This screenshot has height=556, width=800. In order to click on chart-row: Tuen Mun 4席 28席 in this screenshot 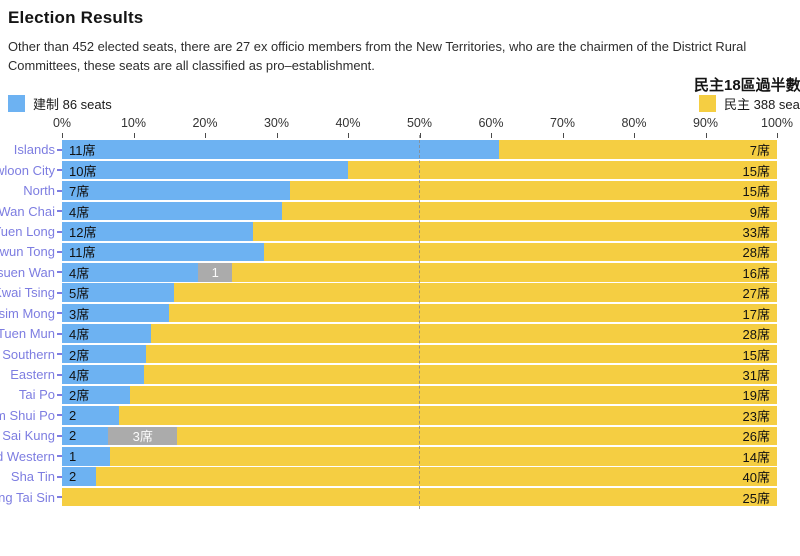, I will do `click(400, 333)`.